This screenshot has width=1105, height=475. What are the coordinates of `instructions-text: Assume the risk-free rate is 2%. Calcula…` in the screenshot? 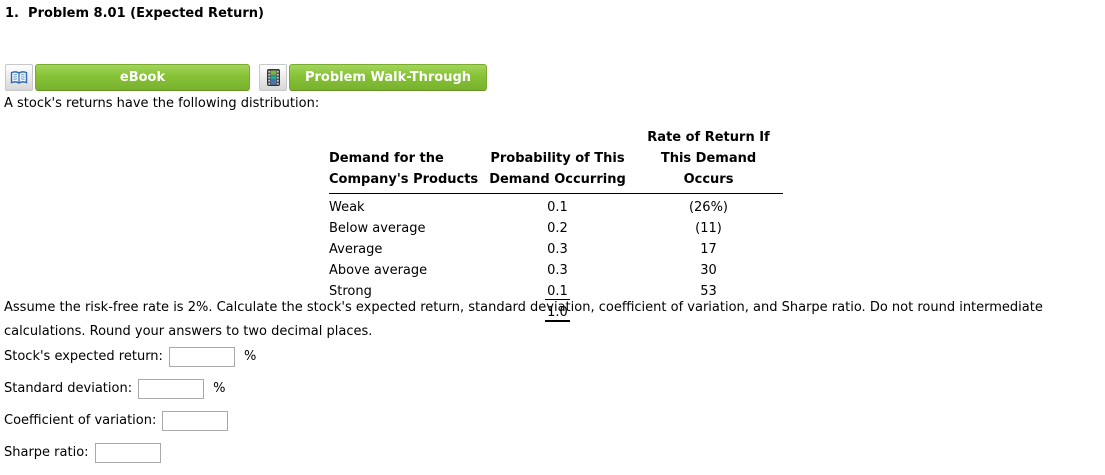 It's located at (523, 319).